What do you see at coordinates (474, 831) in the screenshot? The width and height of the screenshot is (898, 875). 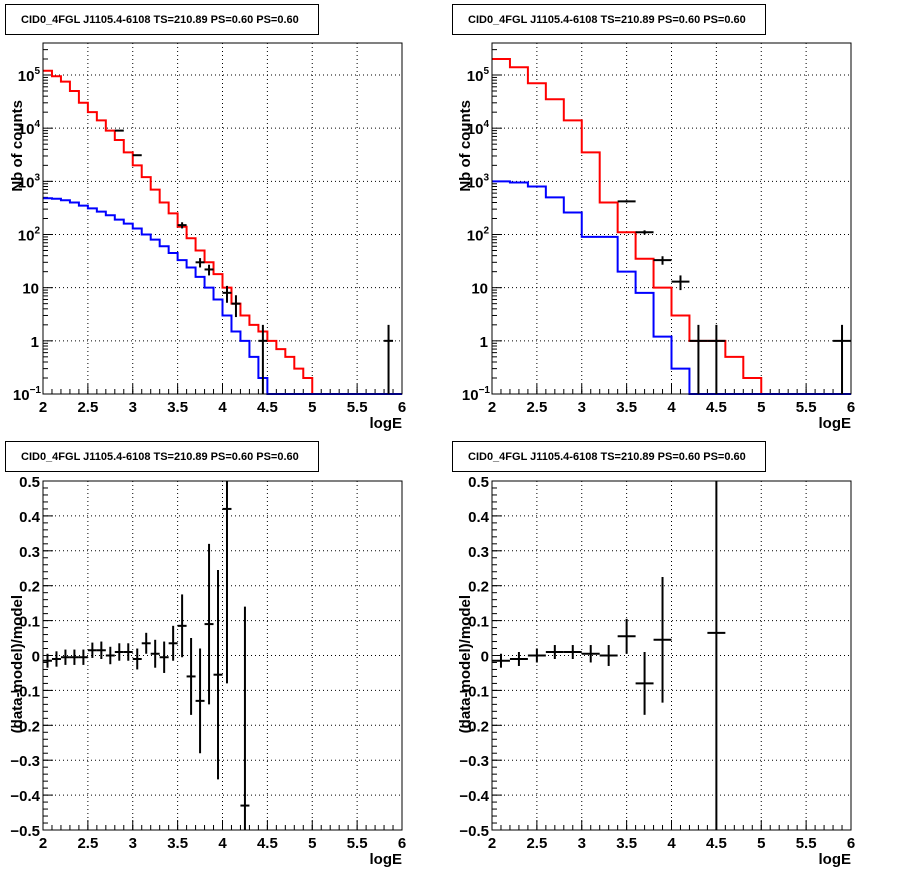 I see `y-tick-label: −0.5` at bounding box center [474, 831].